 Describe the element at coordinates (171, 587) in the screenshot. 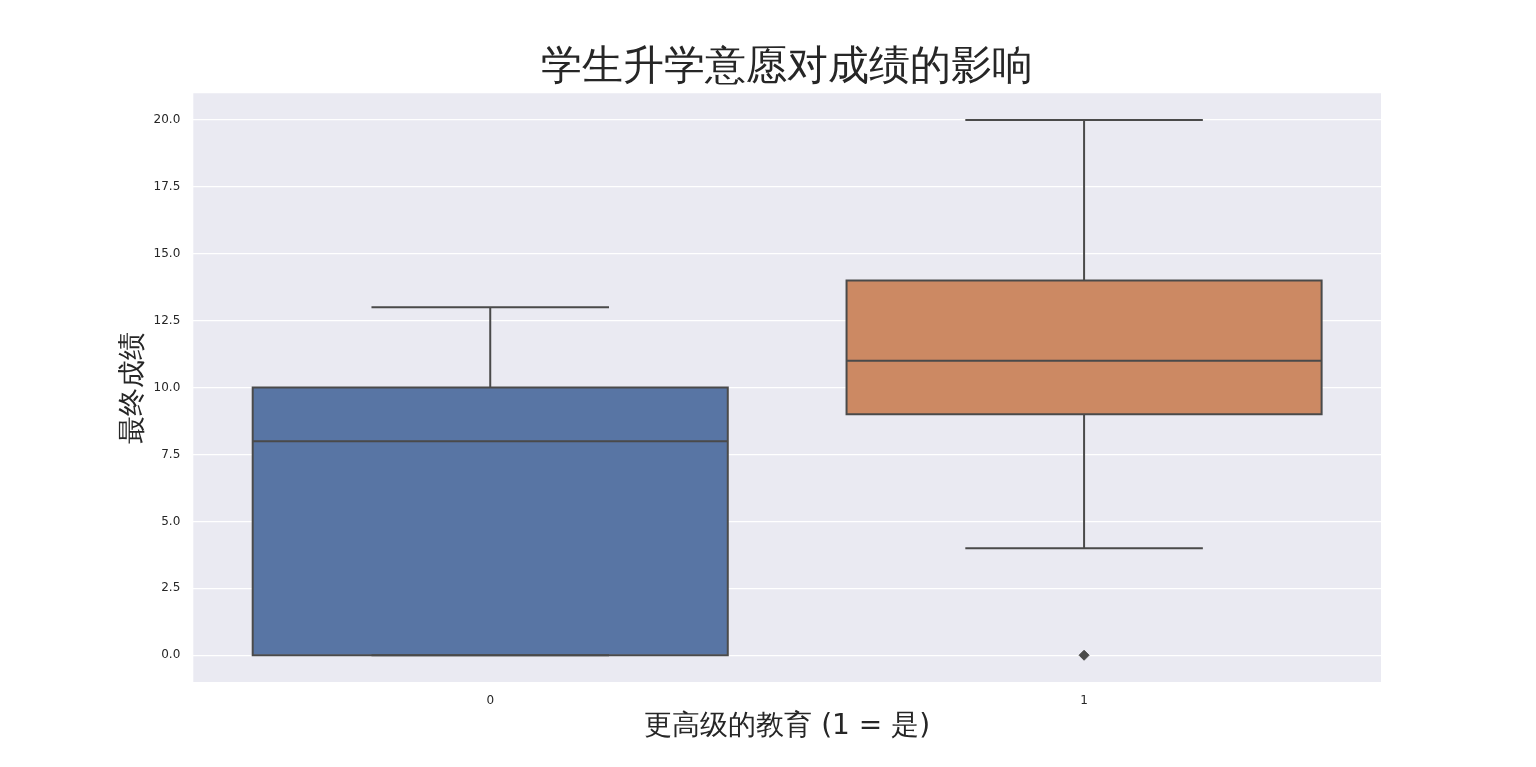

I see `y-tick-label: 2.5` at that location.